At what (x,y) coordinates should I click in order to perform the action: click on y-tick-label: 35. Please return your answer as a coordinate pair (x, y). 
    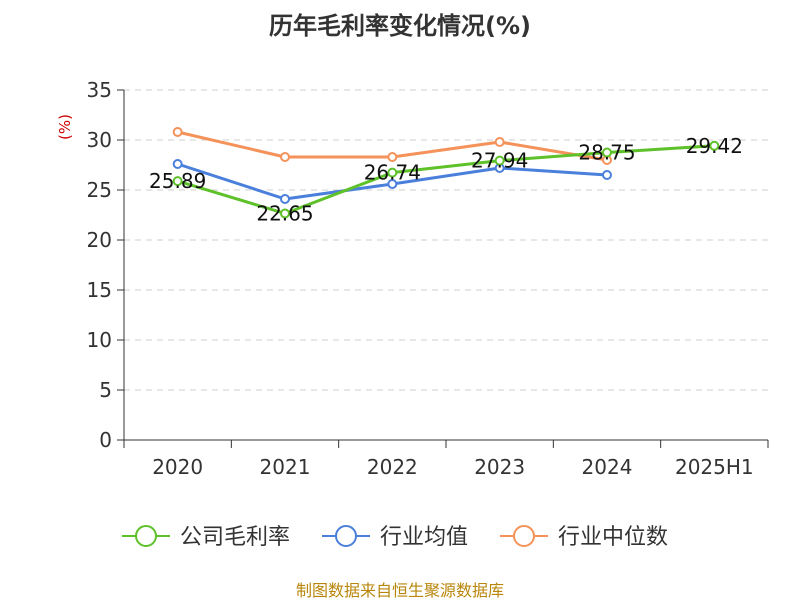
    Looking at the image, I should click on (99, 90).